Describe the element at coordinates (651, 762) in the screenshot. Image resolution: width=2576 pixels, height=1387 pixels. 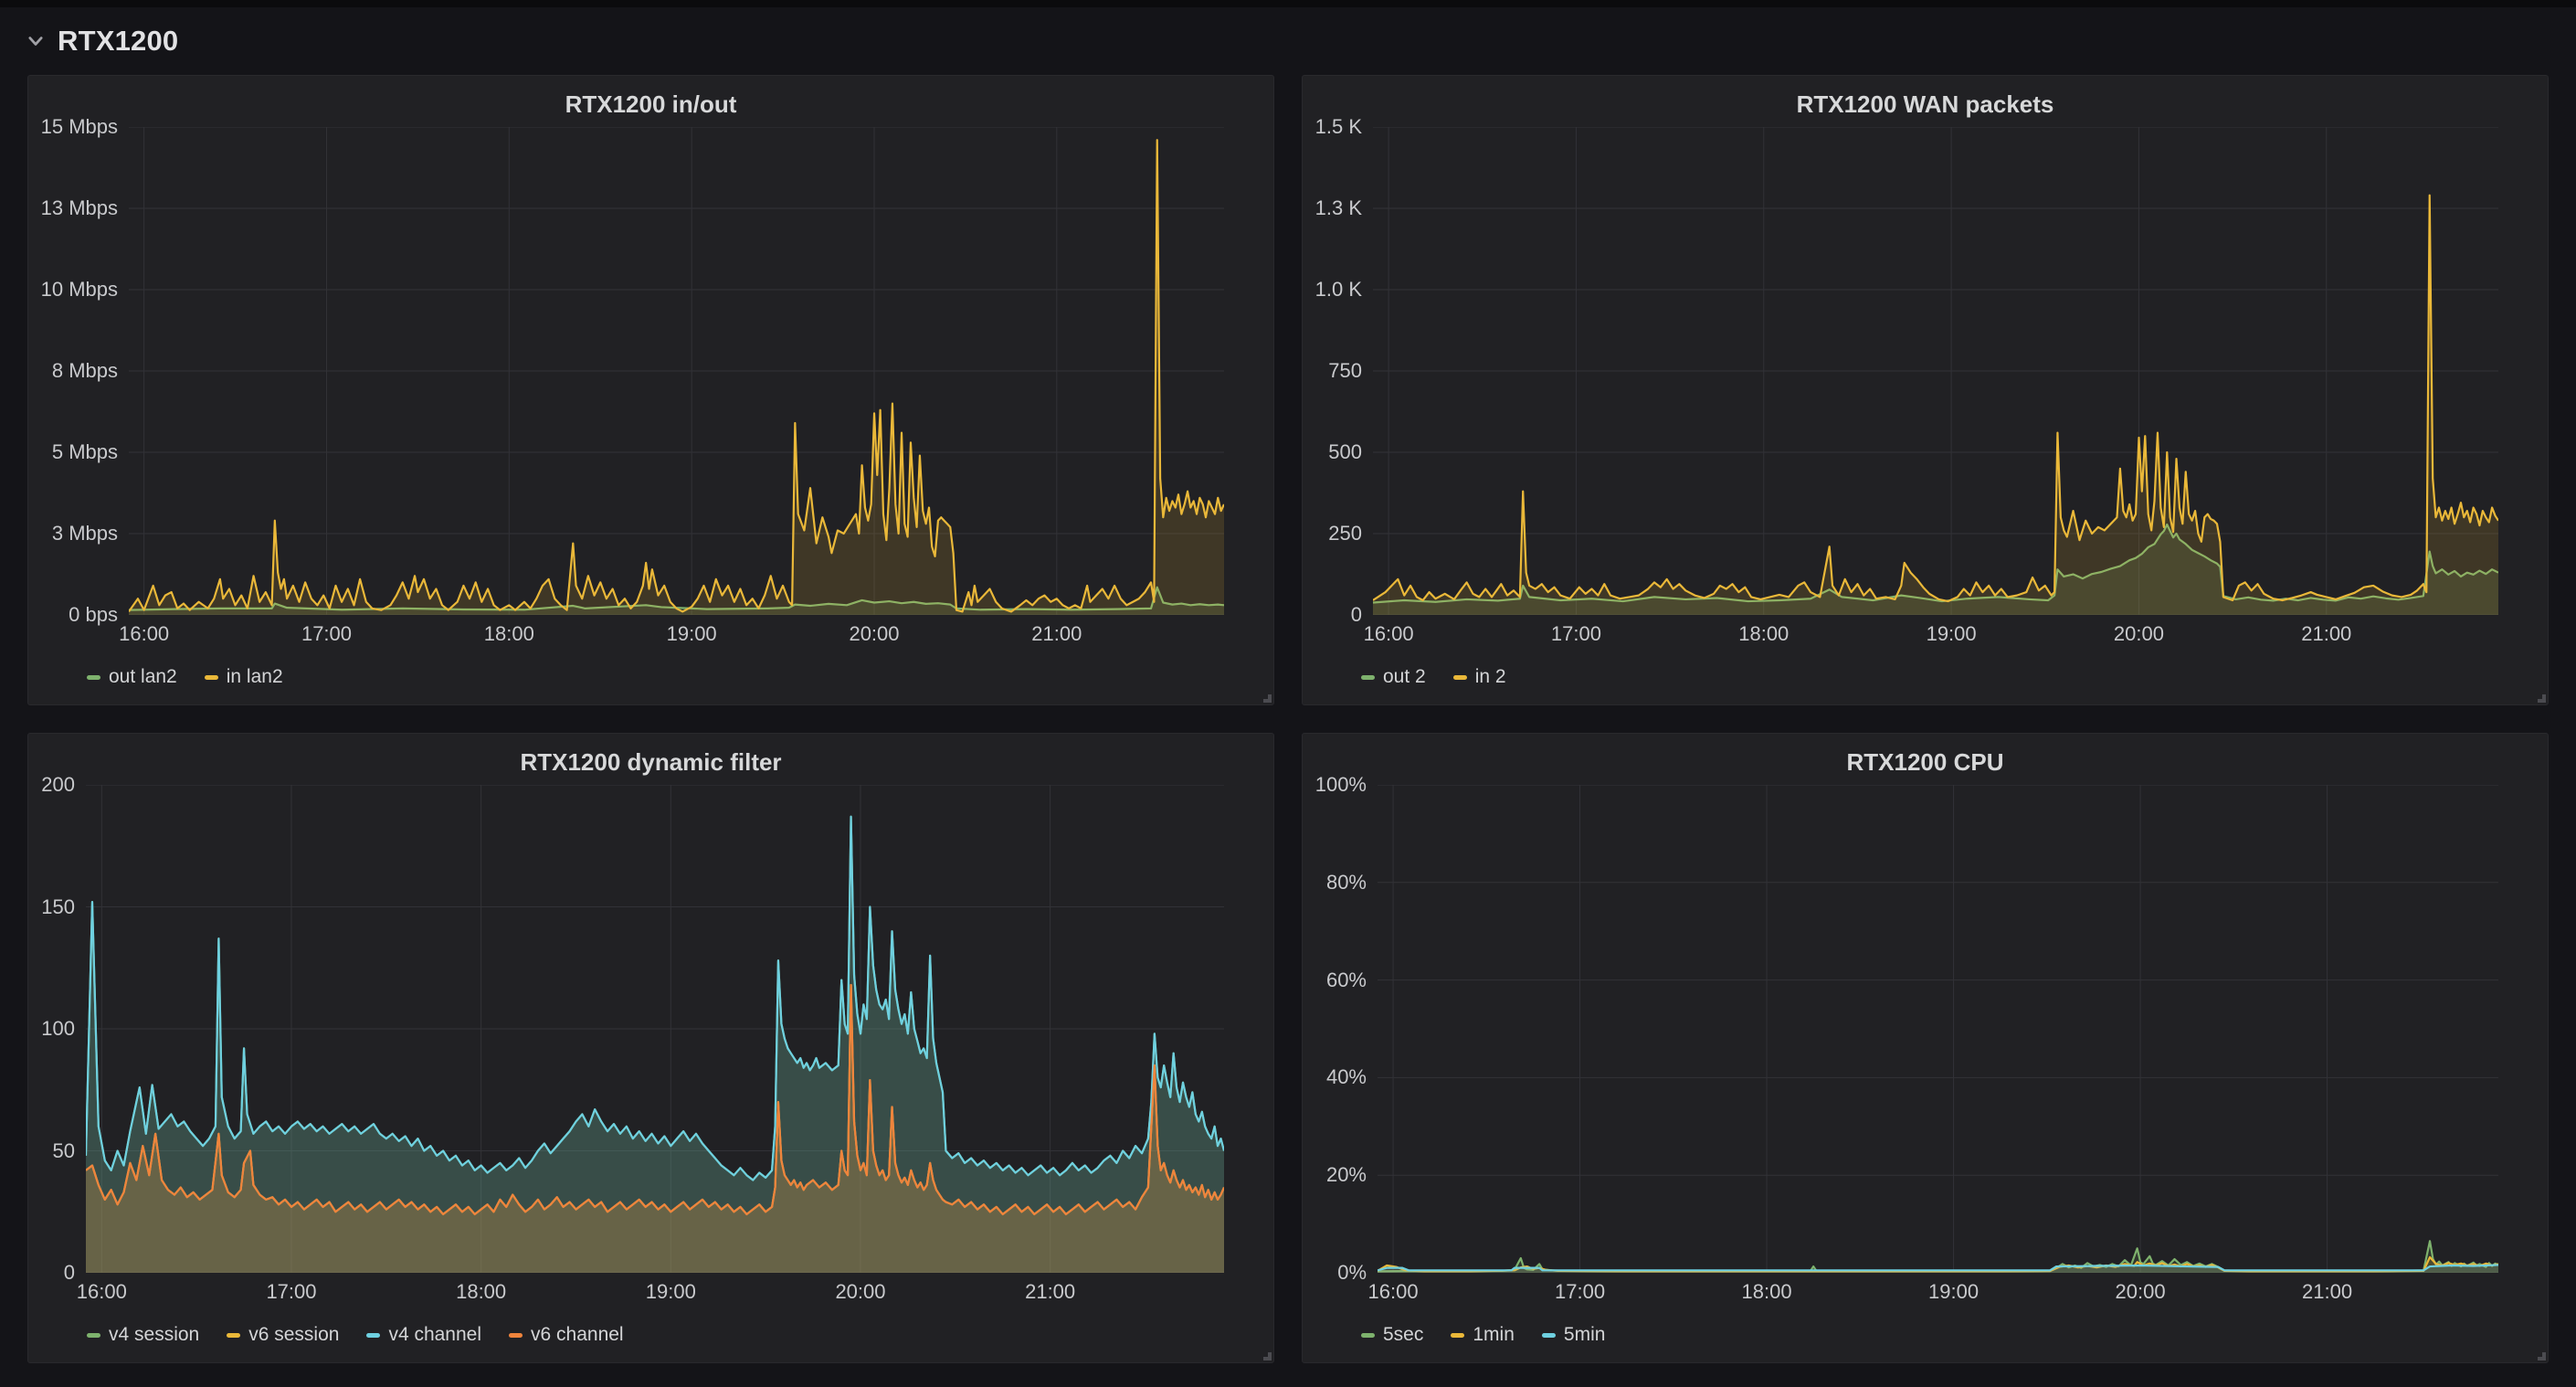
I see `panel-title: RTX1200 dynamic filter` at that location.